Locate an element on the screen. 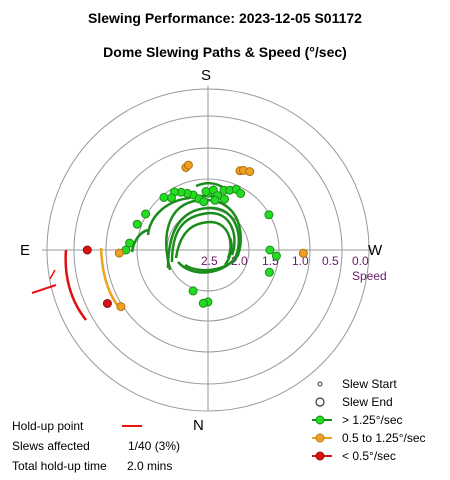  compass-east: E is located at coordinates (25, 250).